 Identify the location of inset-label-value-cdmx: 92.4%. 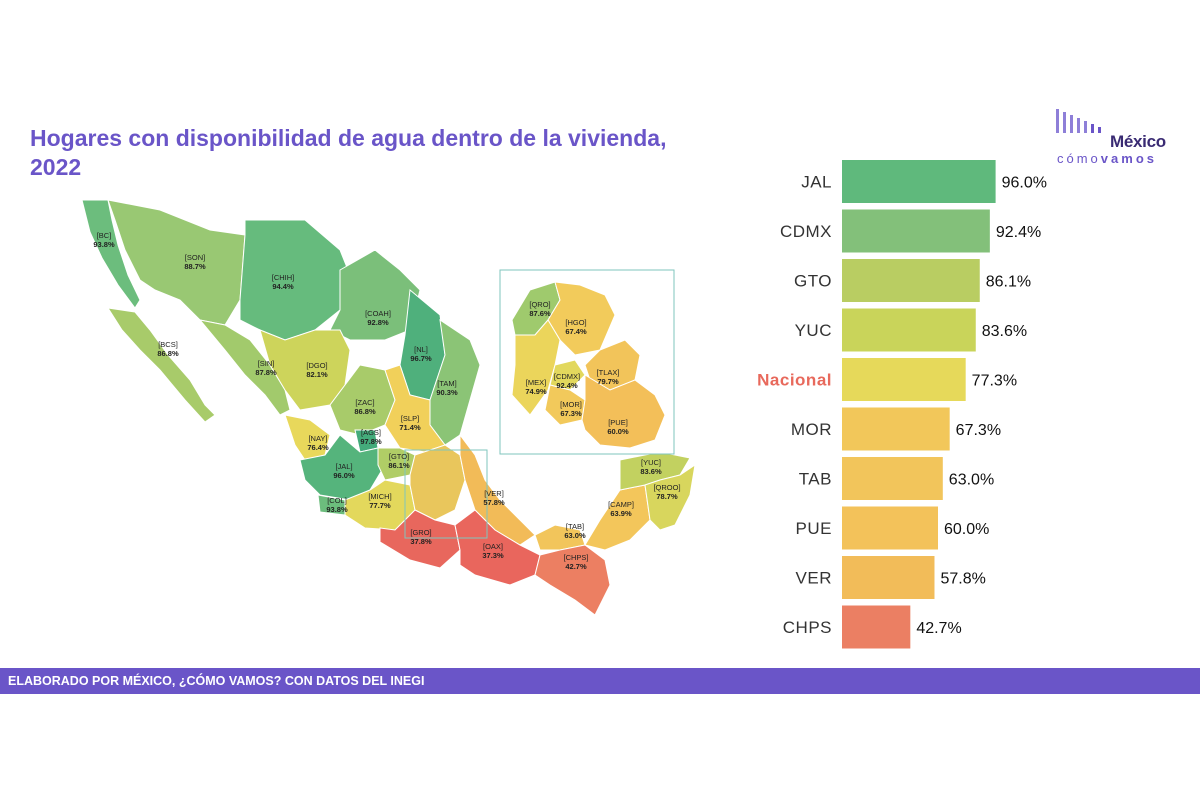
(567, 385).